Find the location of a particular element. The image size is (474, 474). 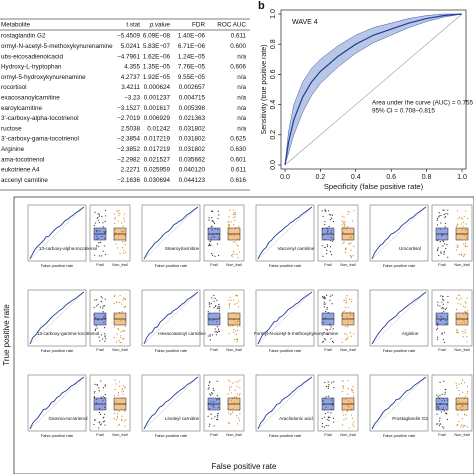

table-header: FDR is located at coordinates (198, 25).